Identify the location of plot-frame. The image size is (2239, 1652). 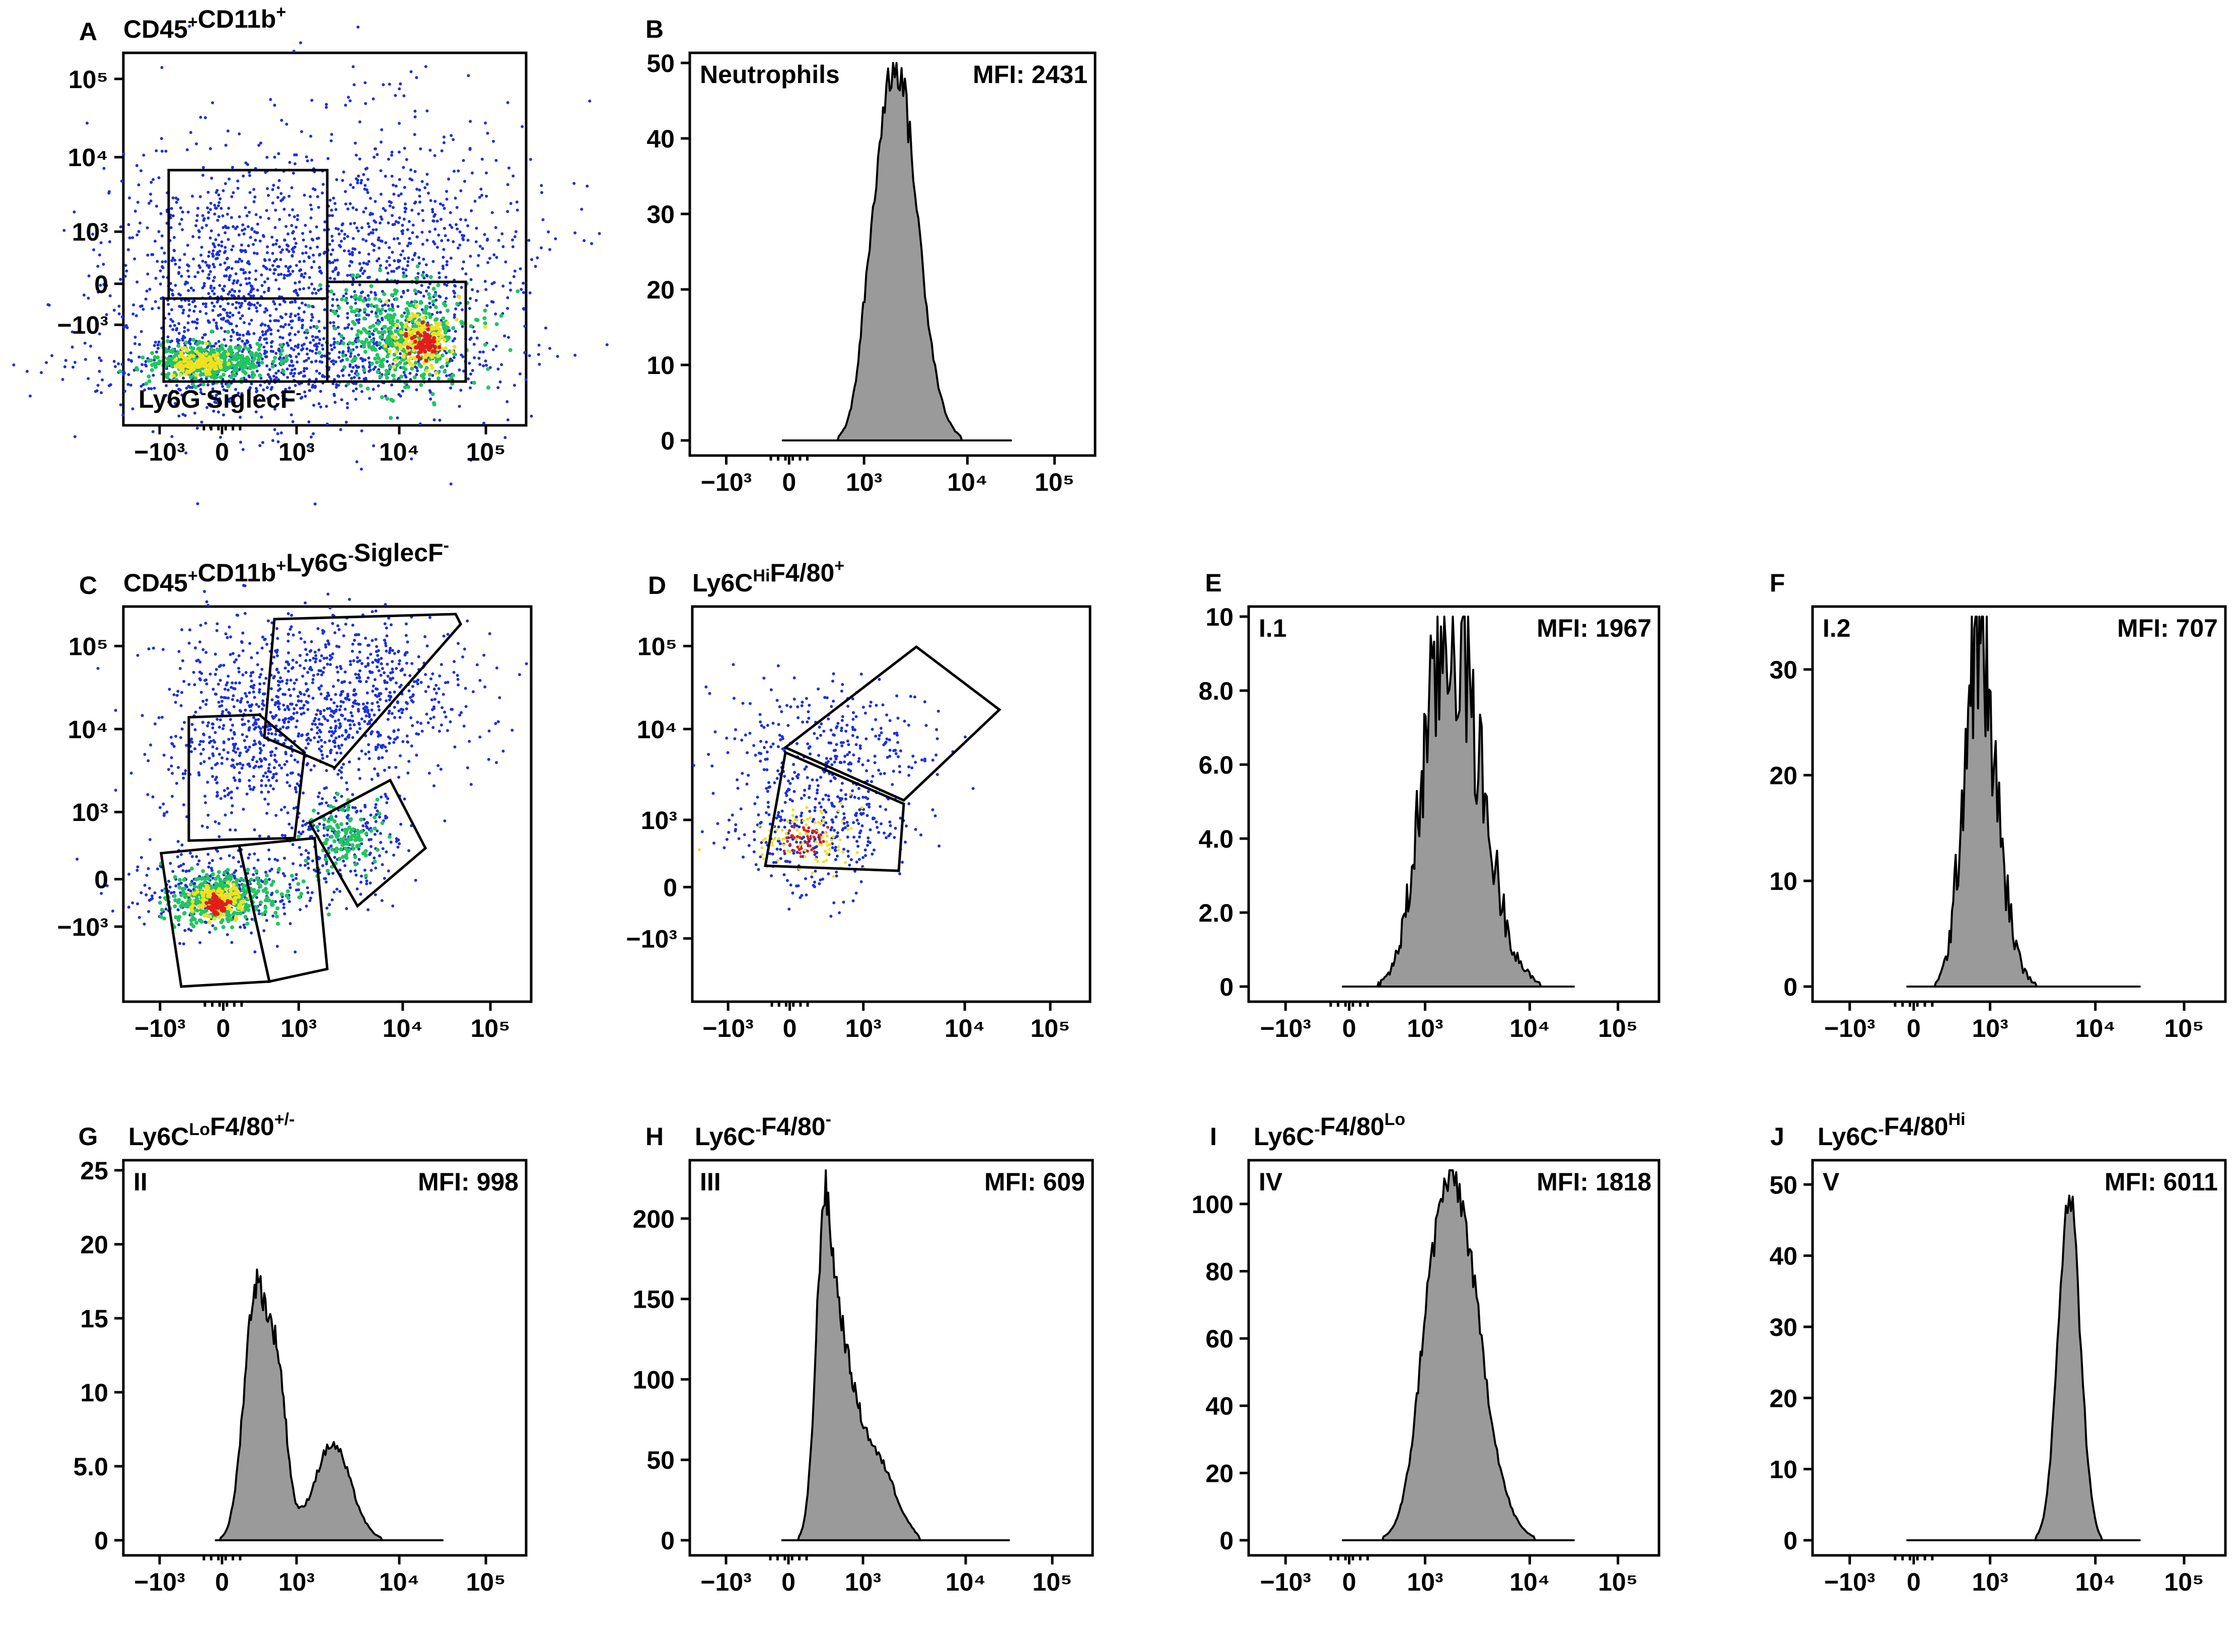
(893, 254).